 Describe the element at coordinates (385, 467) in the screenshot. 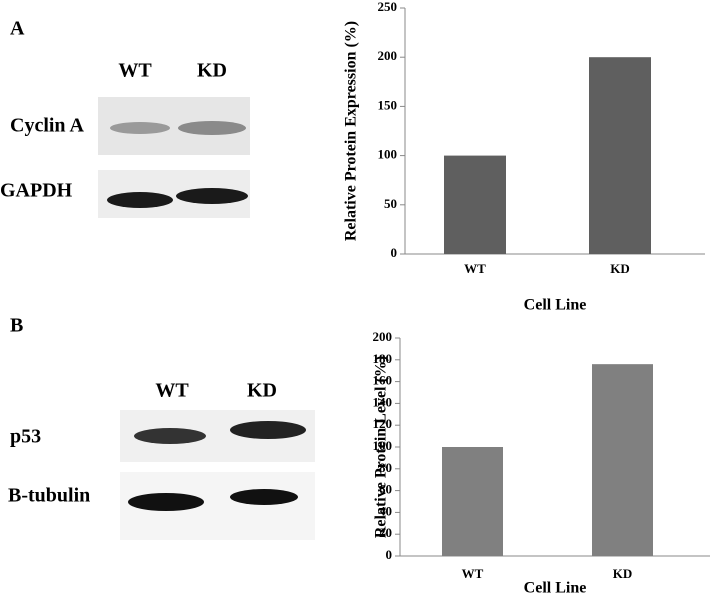

I see `y-tick-label: 80` at that location.